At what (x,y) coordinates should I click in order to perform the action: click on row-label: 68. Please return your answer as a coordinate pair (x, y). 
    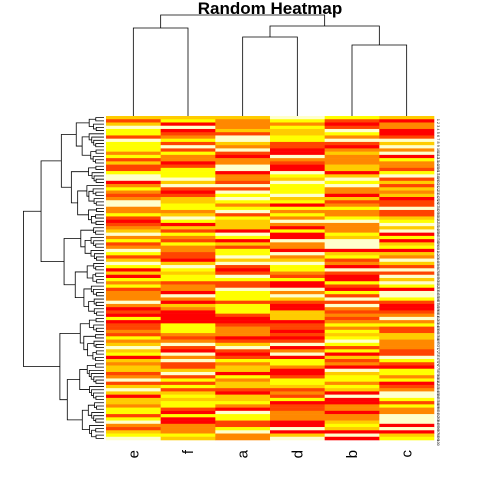
    Looking at the image, I should click on (438, 338).